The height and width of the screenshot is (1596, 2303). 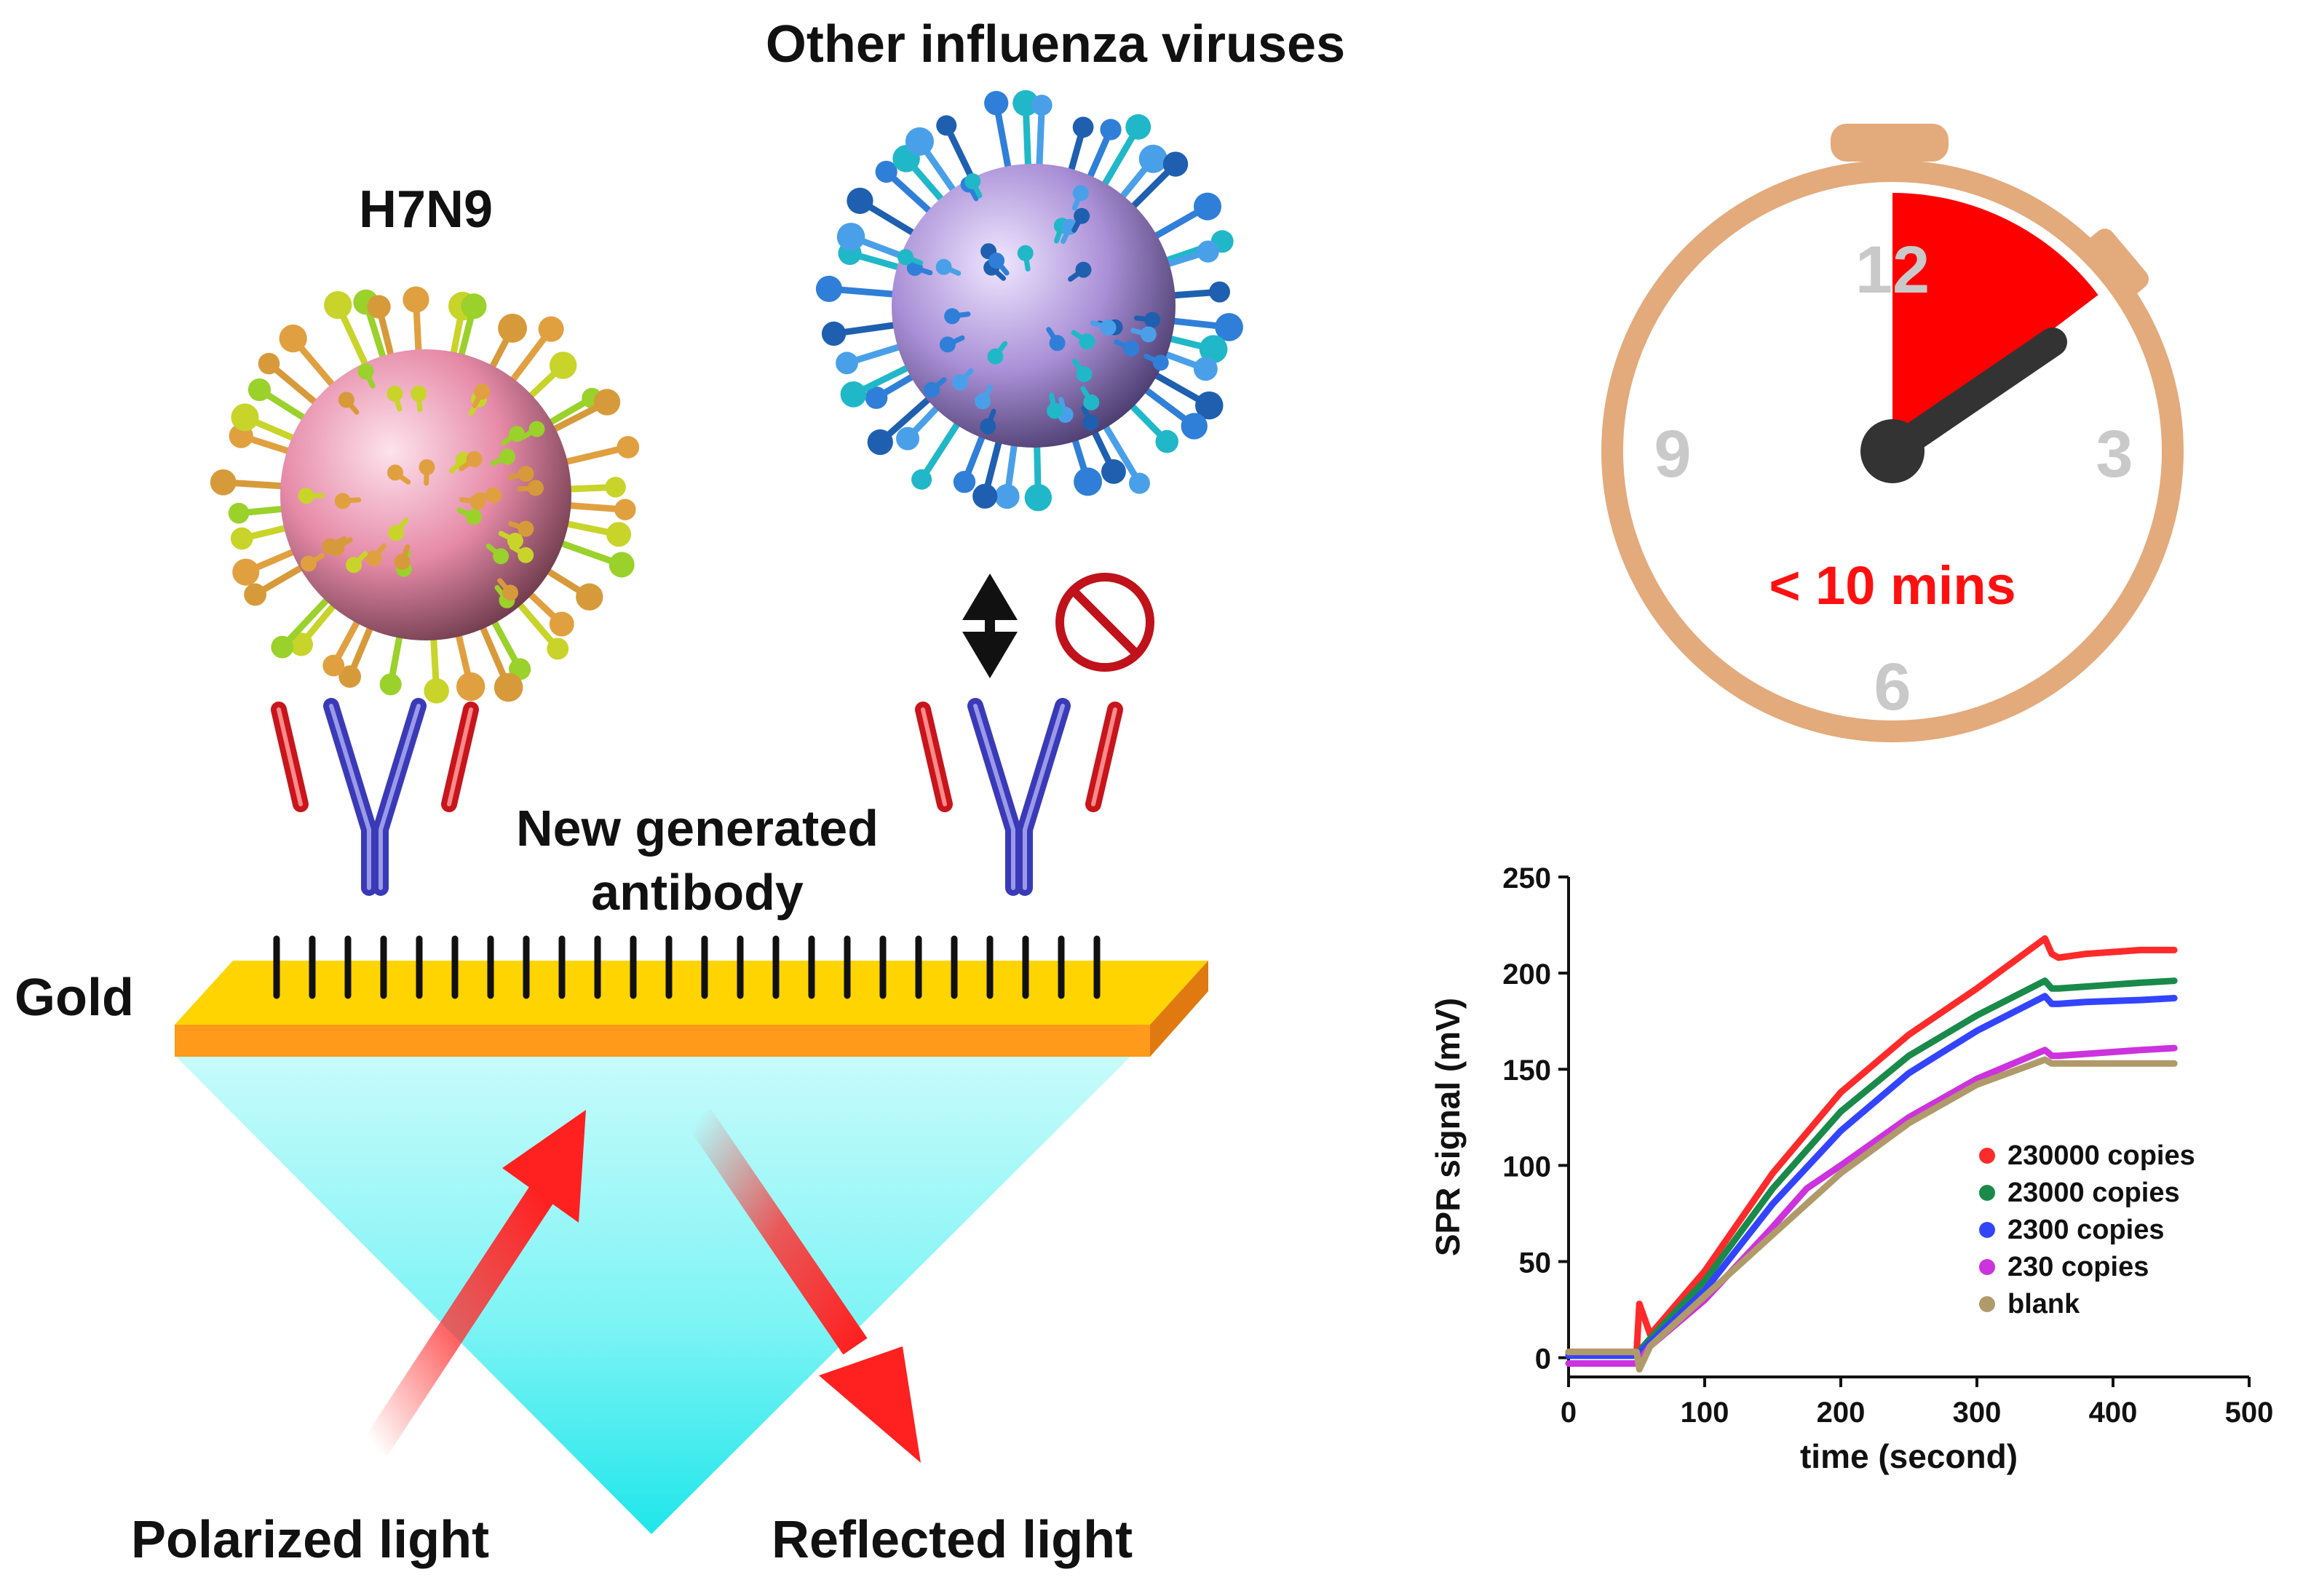 What do you see at coordinates (1672, 454) in the screenshot?
I see `dial-number-9: 9` at bounding box center [1672, 454].